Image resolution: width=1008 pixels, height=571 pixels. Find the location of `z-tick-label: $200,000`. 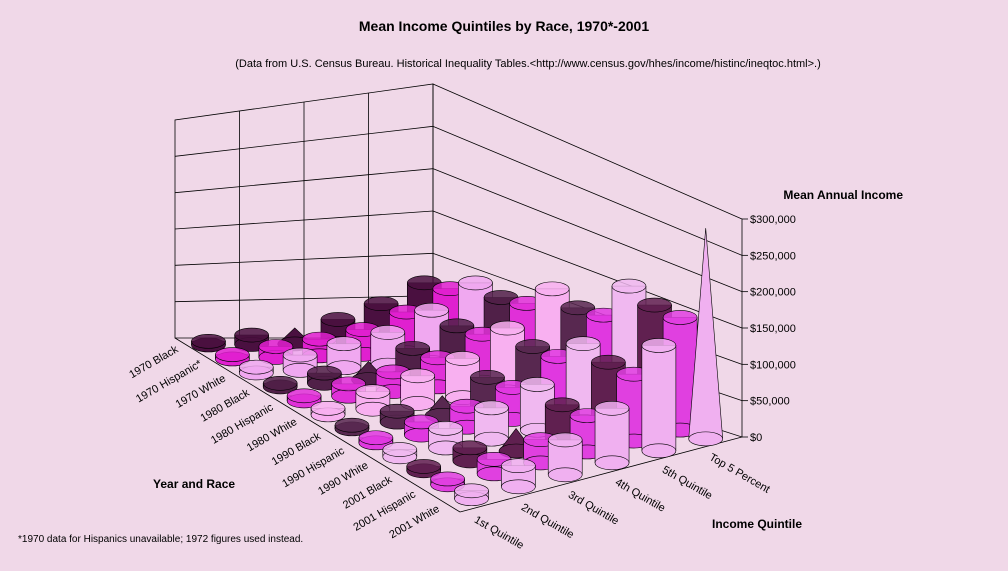

z-tick-label: $200,000 is located at coordinates (773, 293).